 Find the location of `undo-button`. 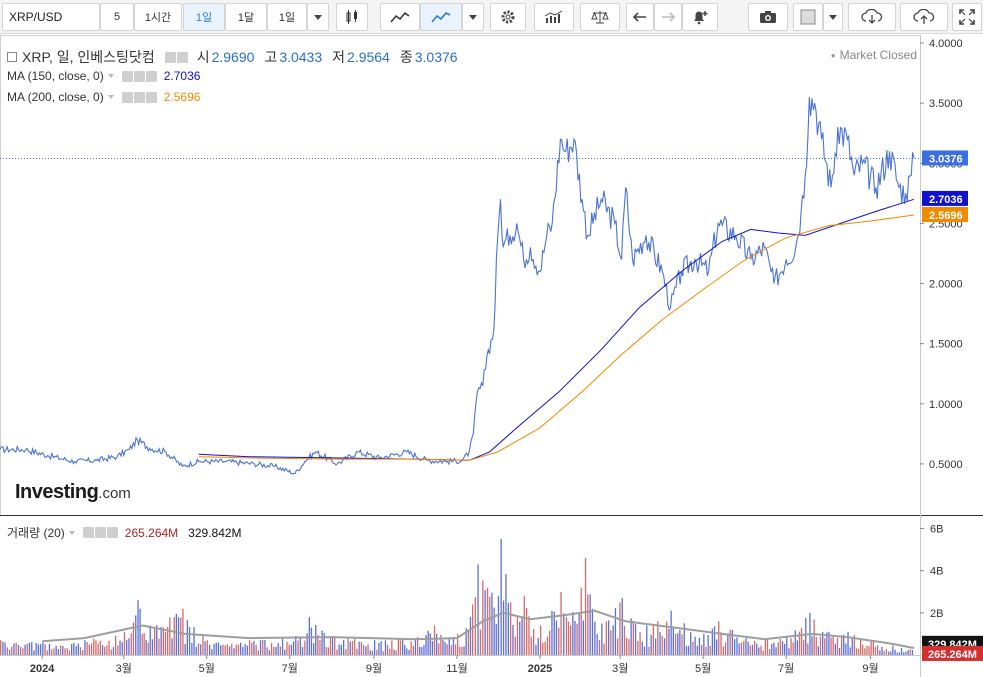

undo-button is located at coordinates (640, 17).